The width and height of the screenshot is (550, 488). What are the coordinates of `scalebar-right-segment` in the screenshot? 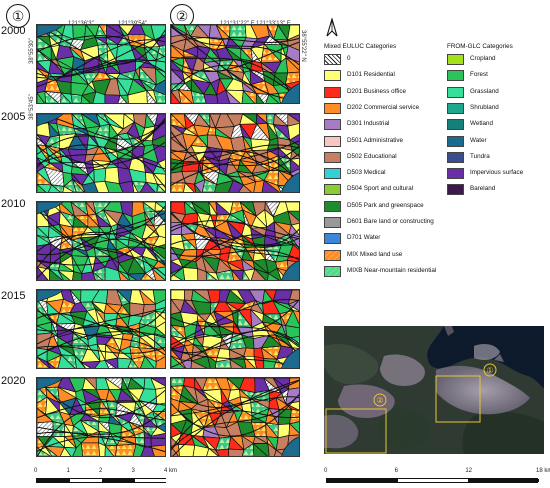 It's located at (503, 480).